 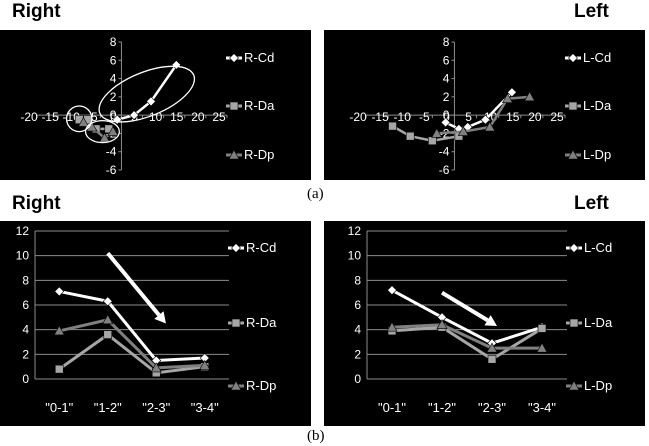 I want to click on caption-b: (b), so click(x=316, y=436).